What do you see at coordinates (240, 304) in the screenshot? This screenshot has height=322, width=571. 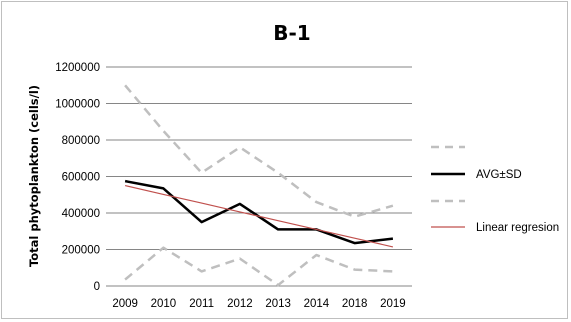 I see `x-tick-label: 2012` at bounding box center [240, 304].